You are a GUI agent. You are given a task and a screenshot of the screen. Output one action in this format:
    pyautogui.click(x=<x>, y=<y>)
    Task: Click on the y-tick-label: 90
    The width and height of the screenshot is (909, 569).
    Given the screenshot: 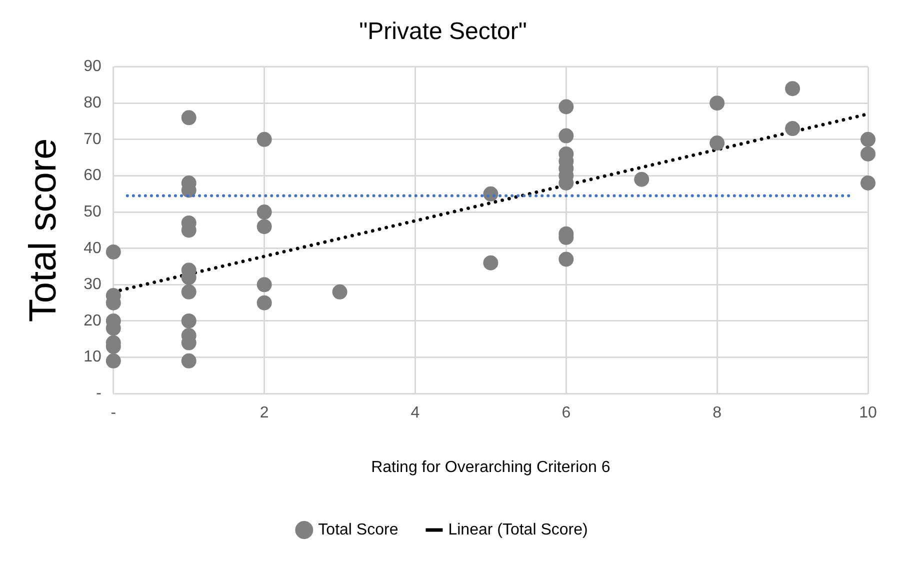 What is the action you would take?
    pyautogui.click(x=93, y=67)
    